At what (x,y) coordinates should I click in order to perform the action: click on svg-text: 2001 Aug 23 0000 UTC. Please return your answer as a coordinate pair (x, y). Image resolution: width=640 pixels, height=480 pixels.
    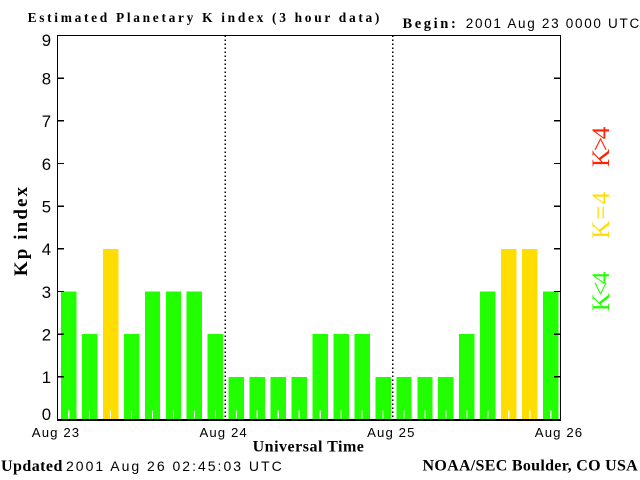
    Looking at the image, I should click on (553, 23).